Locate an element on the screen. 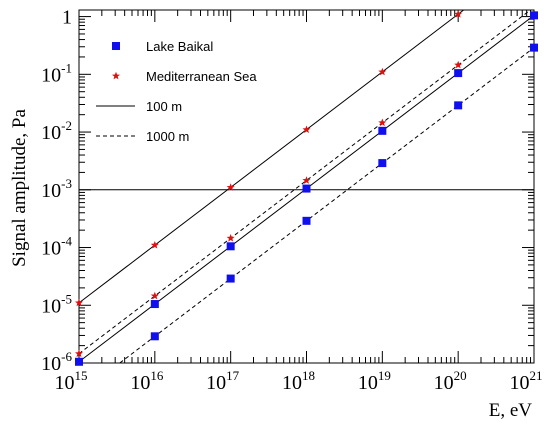 The width and height of the screenshot is (548, 424). legend-entry: 1000 m is located at coordinates (142, 136).